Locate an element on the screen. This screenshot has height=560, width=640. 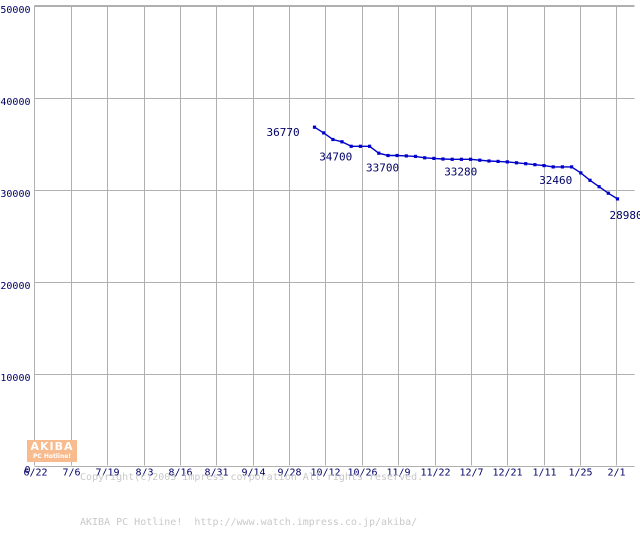
x-tick-label: 10/12 is located at coordinates (325, 473).